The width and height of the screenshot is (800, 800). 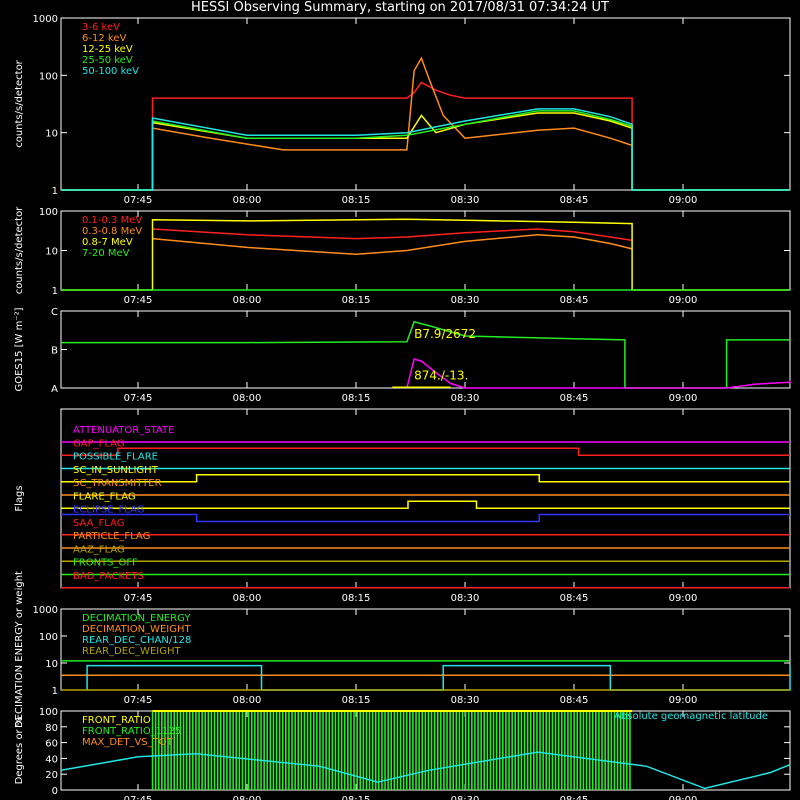 What do you see at coordinates (112, 231) in the screenshot?
I see `rate-hi-legend-entry: 0.3-0.8 MeV` at bounding box center [112, 231].